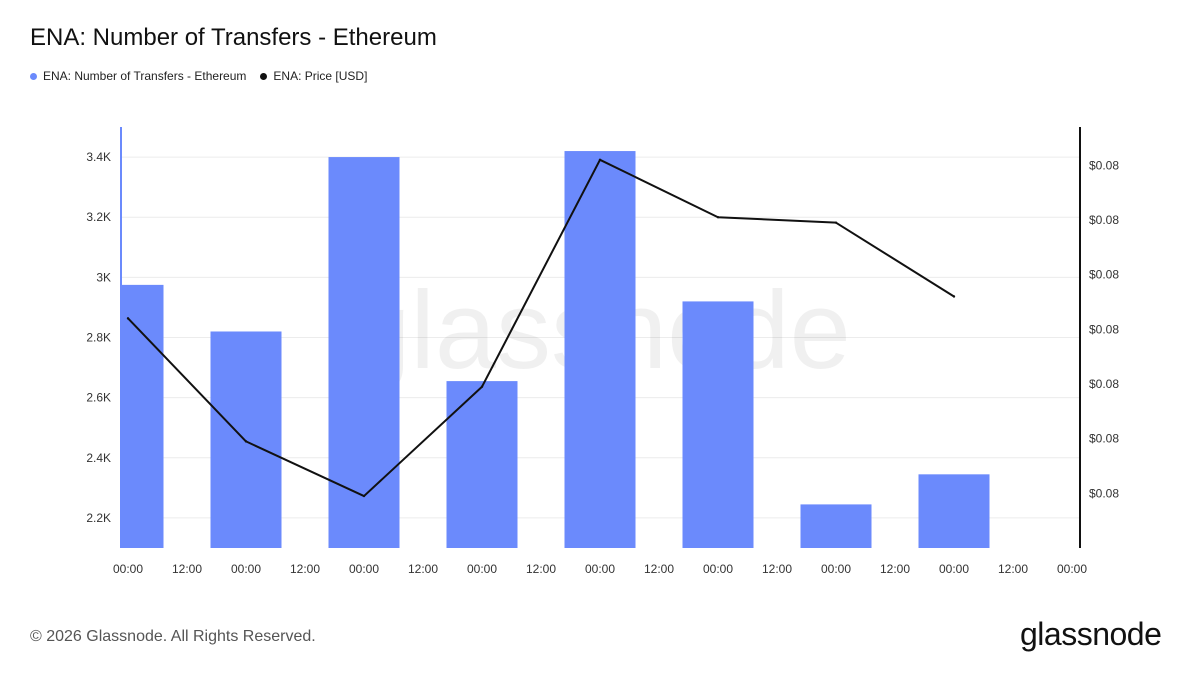 The width and height of the screenshot is (1200, 675). What do you see at coordinates (1091, 634) in the screenshot?
I see `glassnode-logo: glassnode` at bounding box center [1091, 634].